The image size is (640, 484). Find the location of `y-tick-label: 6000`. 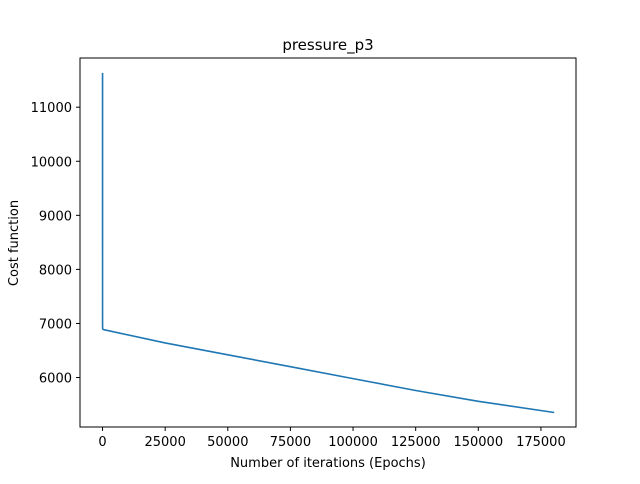

y-tick-label: 6000 is located at coordinates (55, 379).